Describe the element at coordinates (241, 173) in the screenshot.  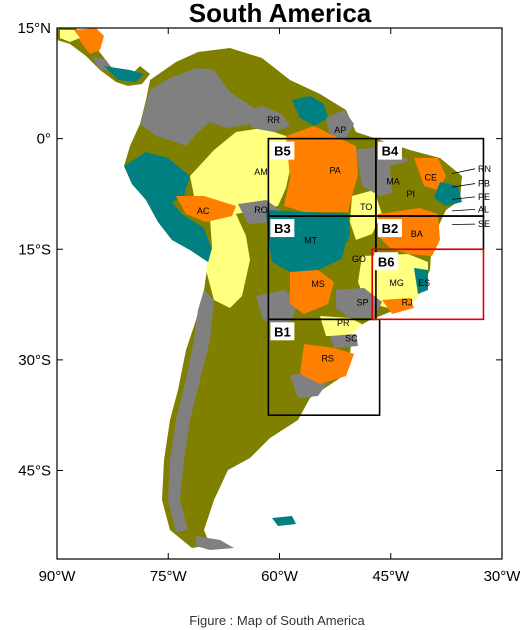
I see `state-am` at that location.